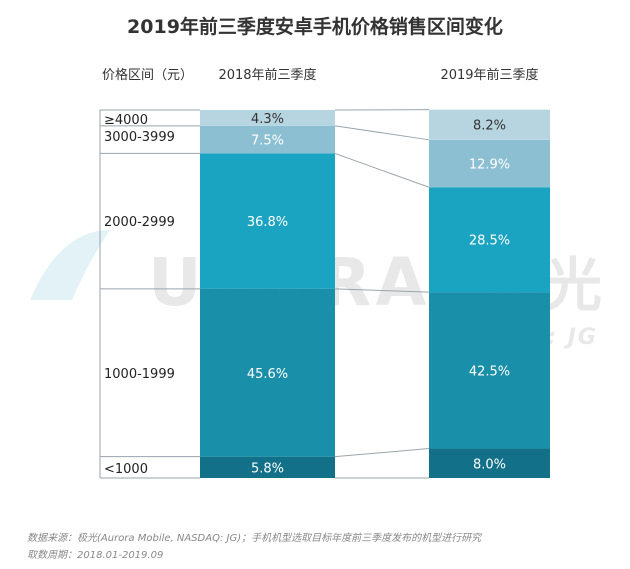 This screenshot has width=630, height=569. I want to click on data-label-ge4000: 4.3%, so click(267, 119).